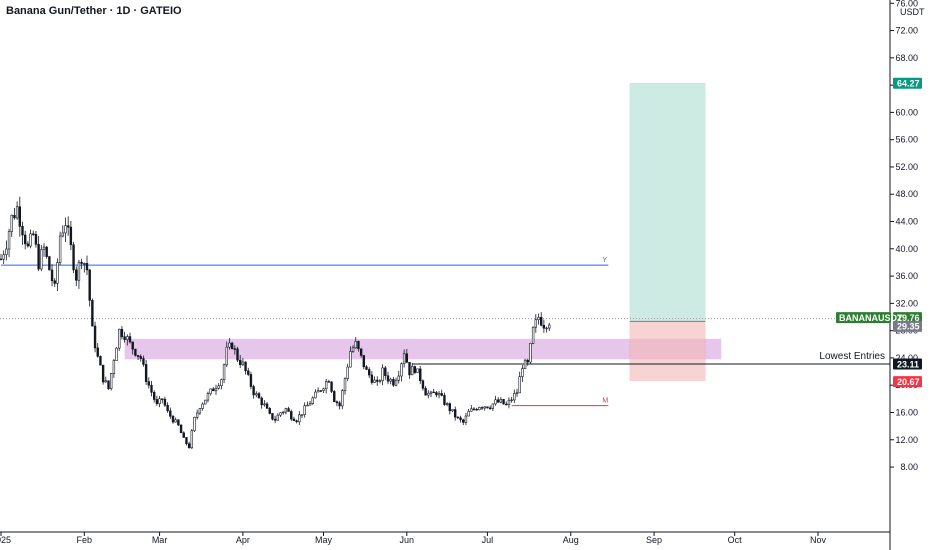 The image size is (932, 550). I want to click on price-tag-value: 29.76, so click(908, 318).